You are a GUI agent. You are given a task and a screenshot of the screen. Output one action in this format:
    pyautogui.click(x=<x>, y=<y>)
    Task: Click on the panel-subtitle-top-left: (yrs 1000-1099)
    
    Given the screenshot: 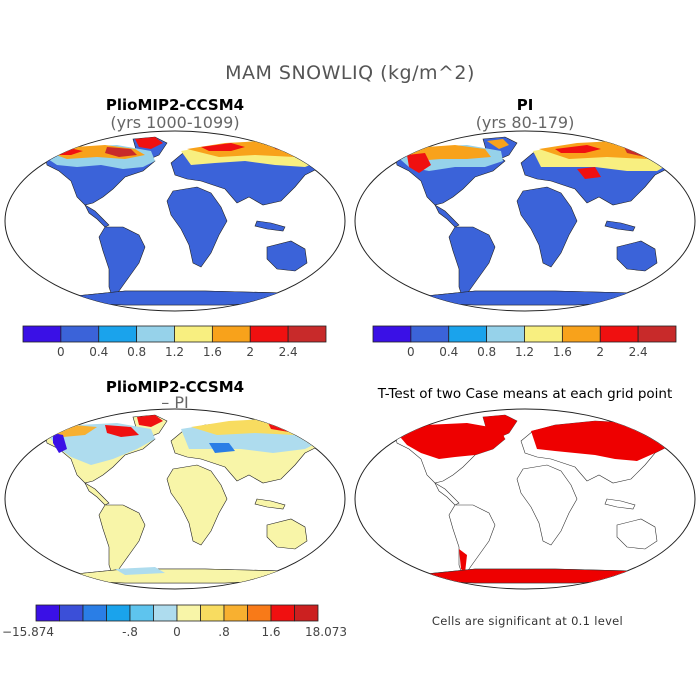 What is the action you would take?
    pyautogui.click(x=175, y=122)
    